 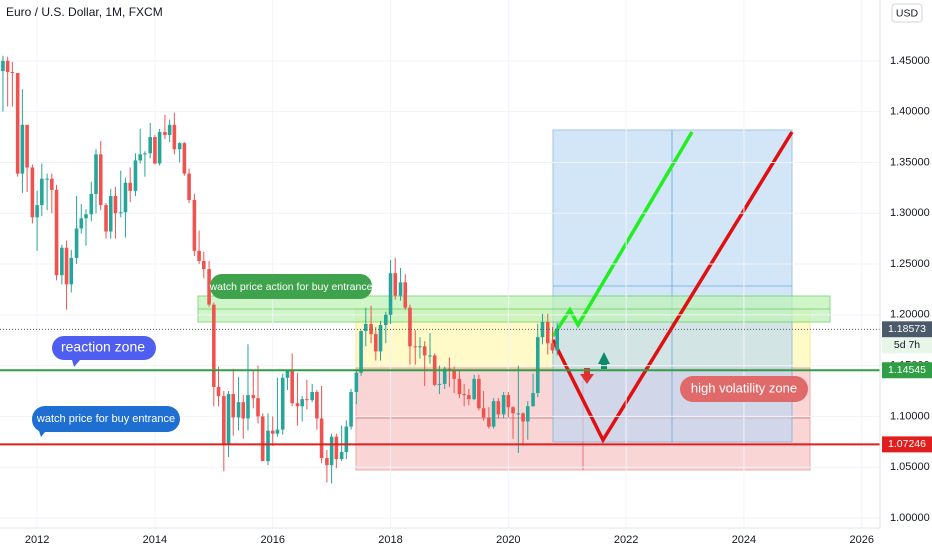 What do you see at coordinates (861, 540) in the screenshot?
I see `x-tick-label: 2026` at bounding box center [861, 540].